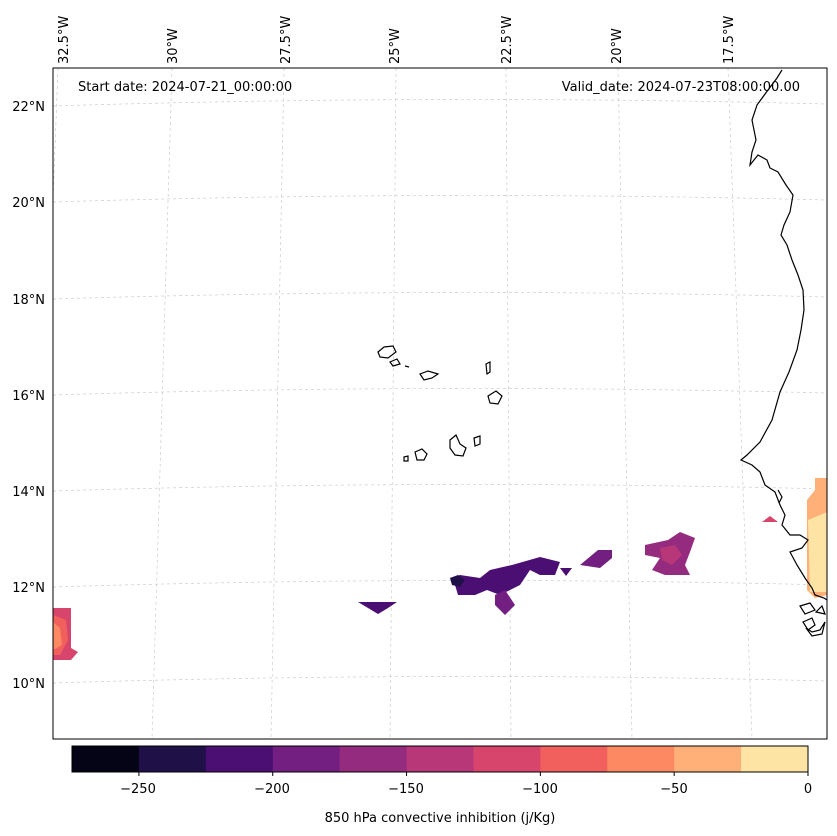  What do you see at coordinates (421, 454) in the screenshot?
I see `cape-verde-fogo` at bounding box center [421, 454].